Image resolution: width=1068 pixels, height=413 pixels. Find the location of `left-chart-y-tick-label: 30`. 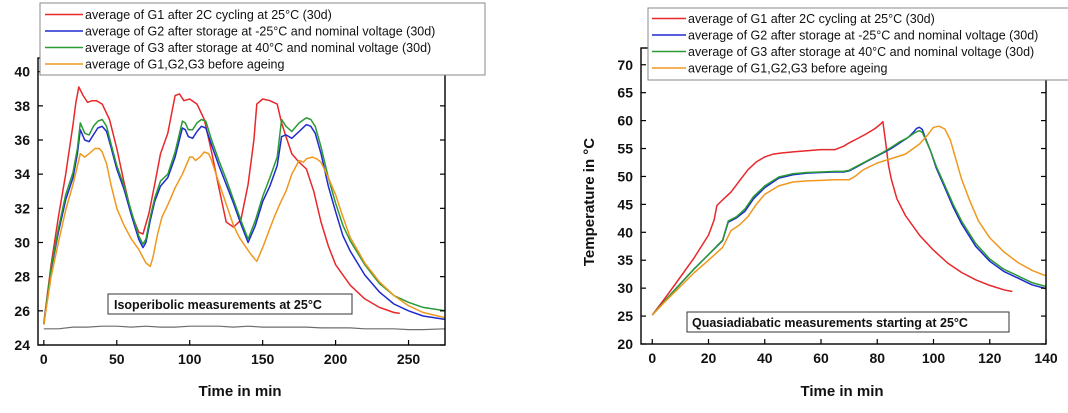

left-chart-y-tick-label: 30 is located at coordinates (22, 243).